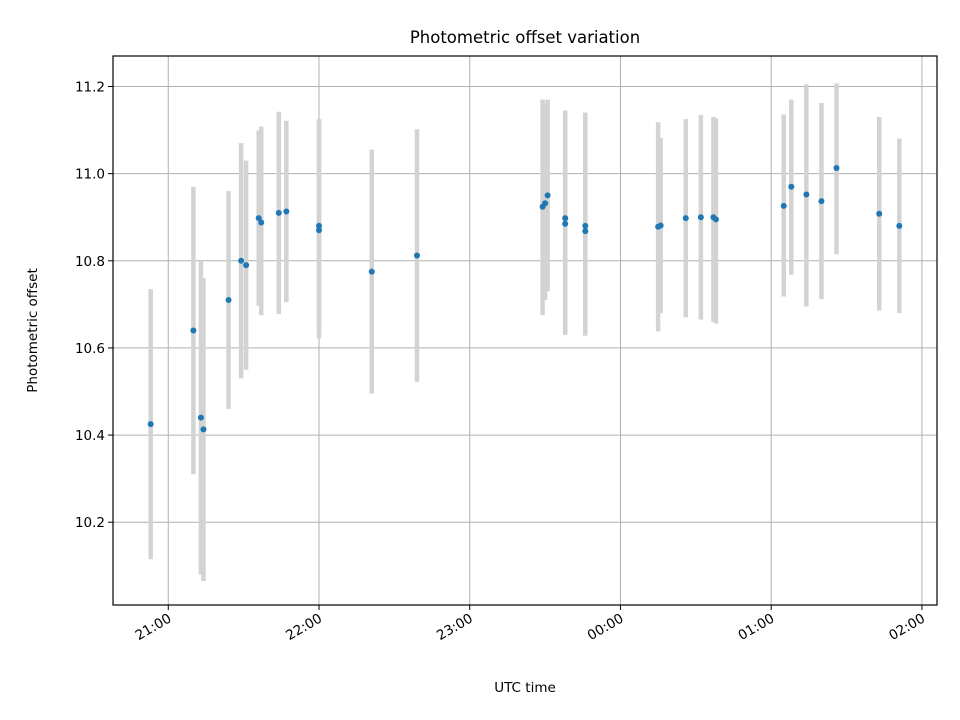 The height and width of the screenshot is (720, 960). What do you see at coordinates (90, 349) in the screenshot?
I see `y-tick-label: 10.6` at bounding box center [90, 349].